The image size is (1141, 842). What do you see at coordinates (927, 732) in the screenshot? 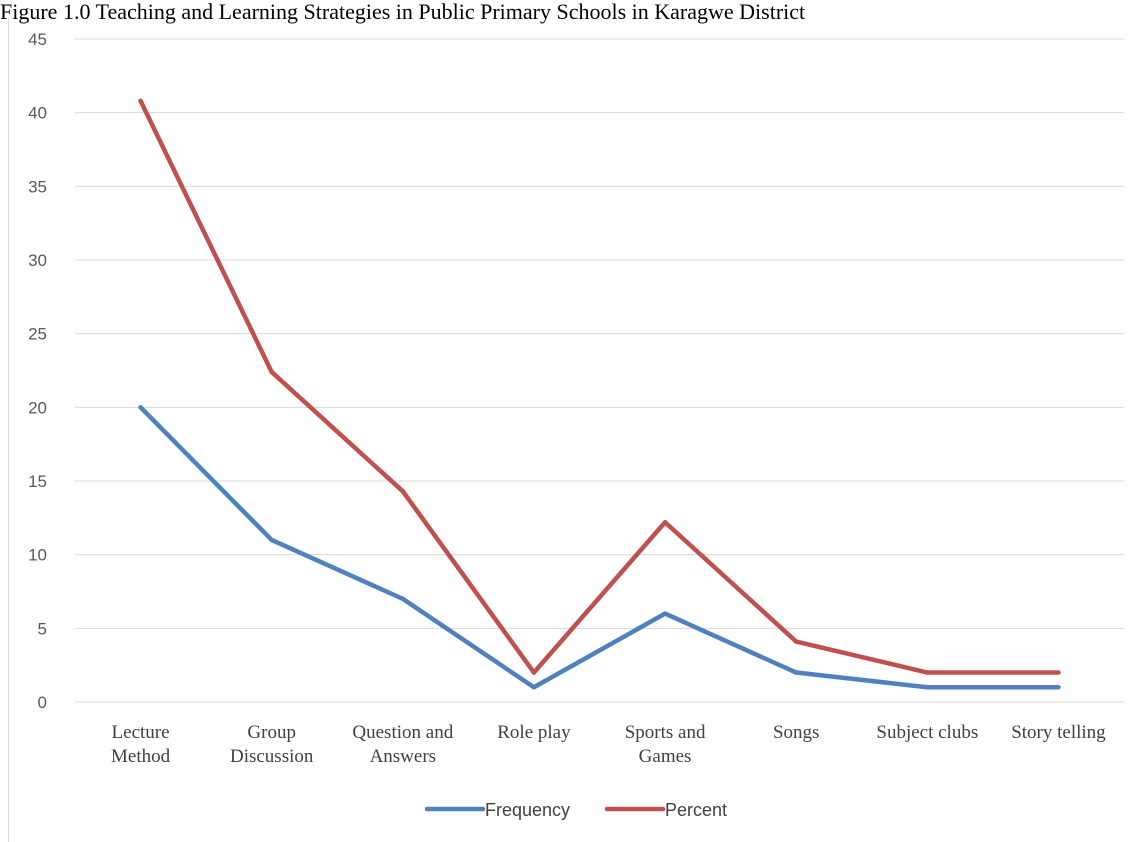
I see `x-tick-label: Subject clubs` at bounding box center [927, 732].